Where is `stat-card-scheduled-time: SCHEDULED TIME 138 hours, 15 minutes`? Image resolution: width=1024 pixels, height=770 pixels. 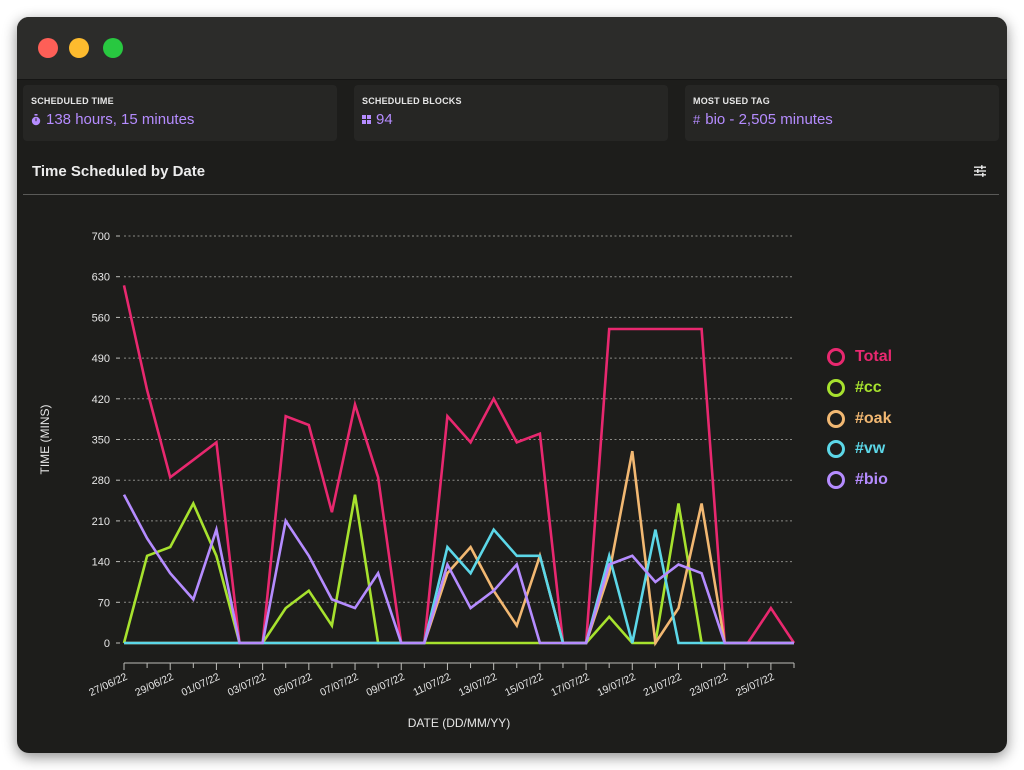
stat-card-scheduled-time: SCHEDULED TIME 138 hours, 15 minutes is located at coordinates (180, 113).